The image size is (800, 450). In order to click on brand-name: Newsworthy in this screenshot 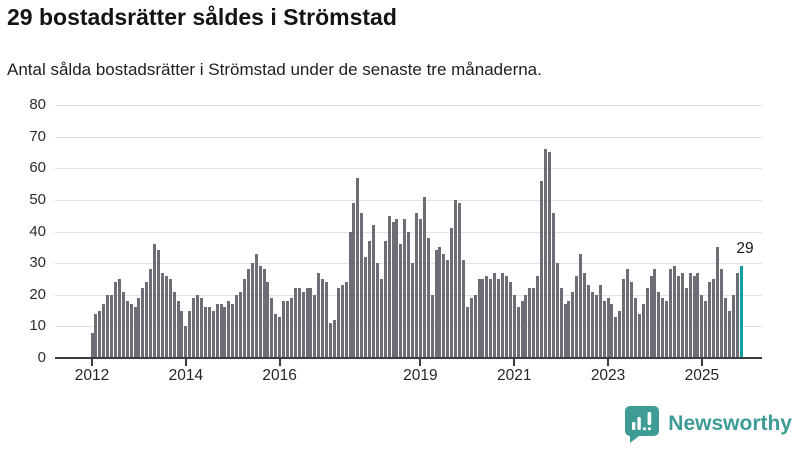, I will do `click(730, 423)`.